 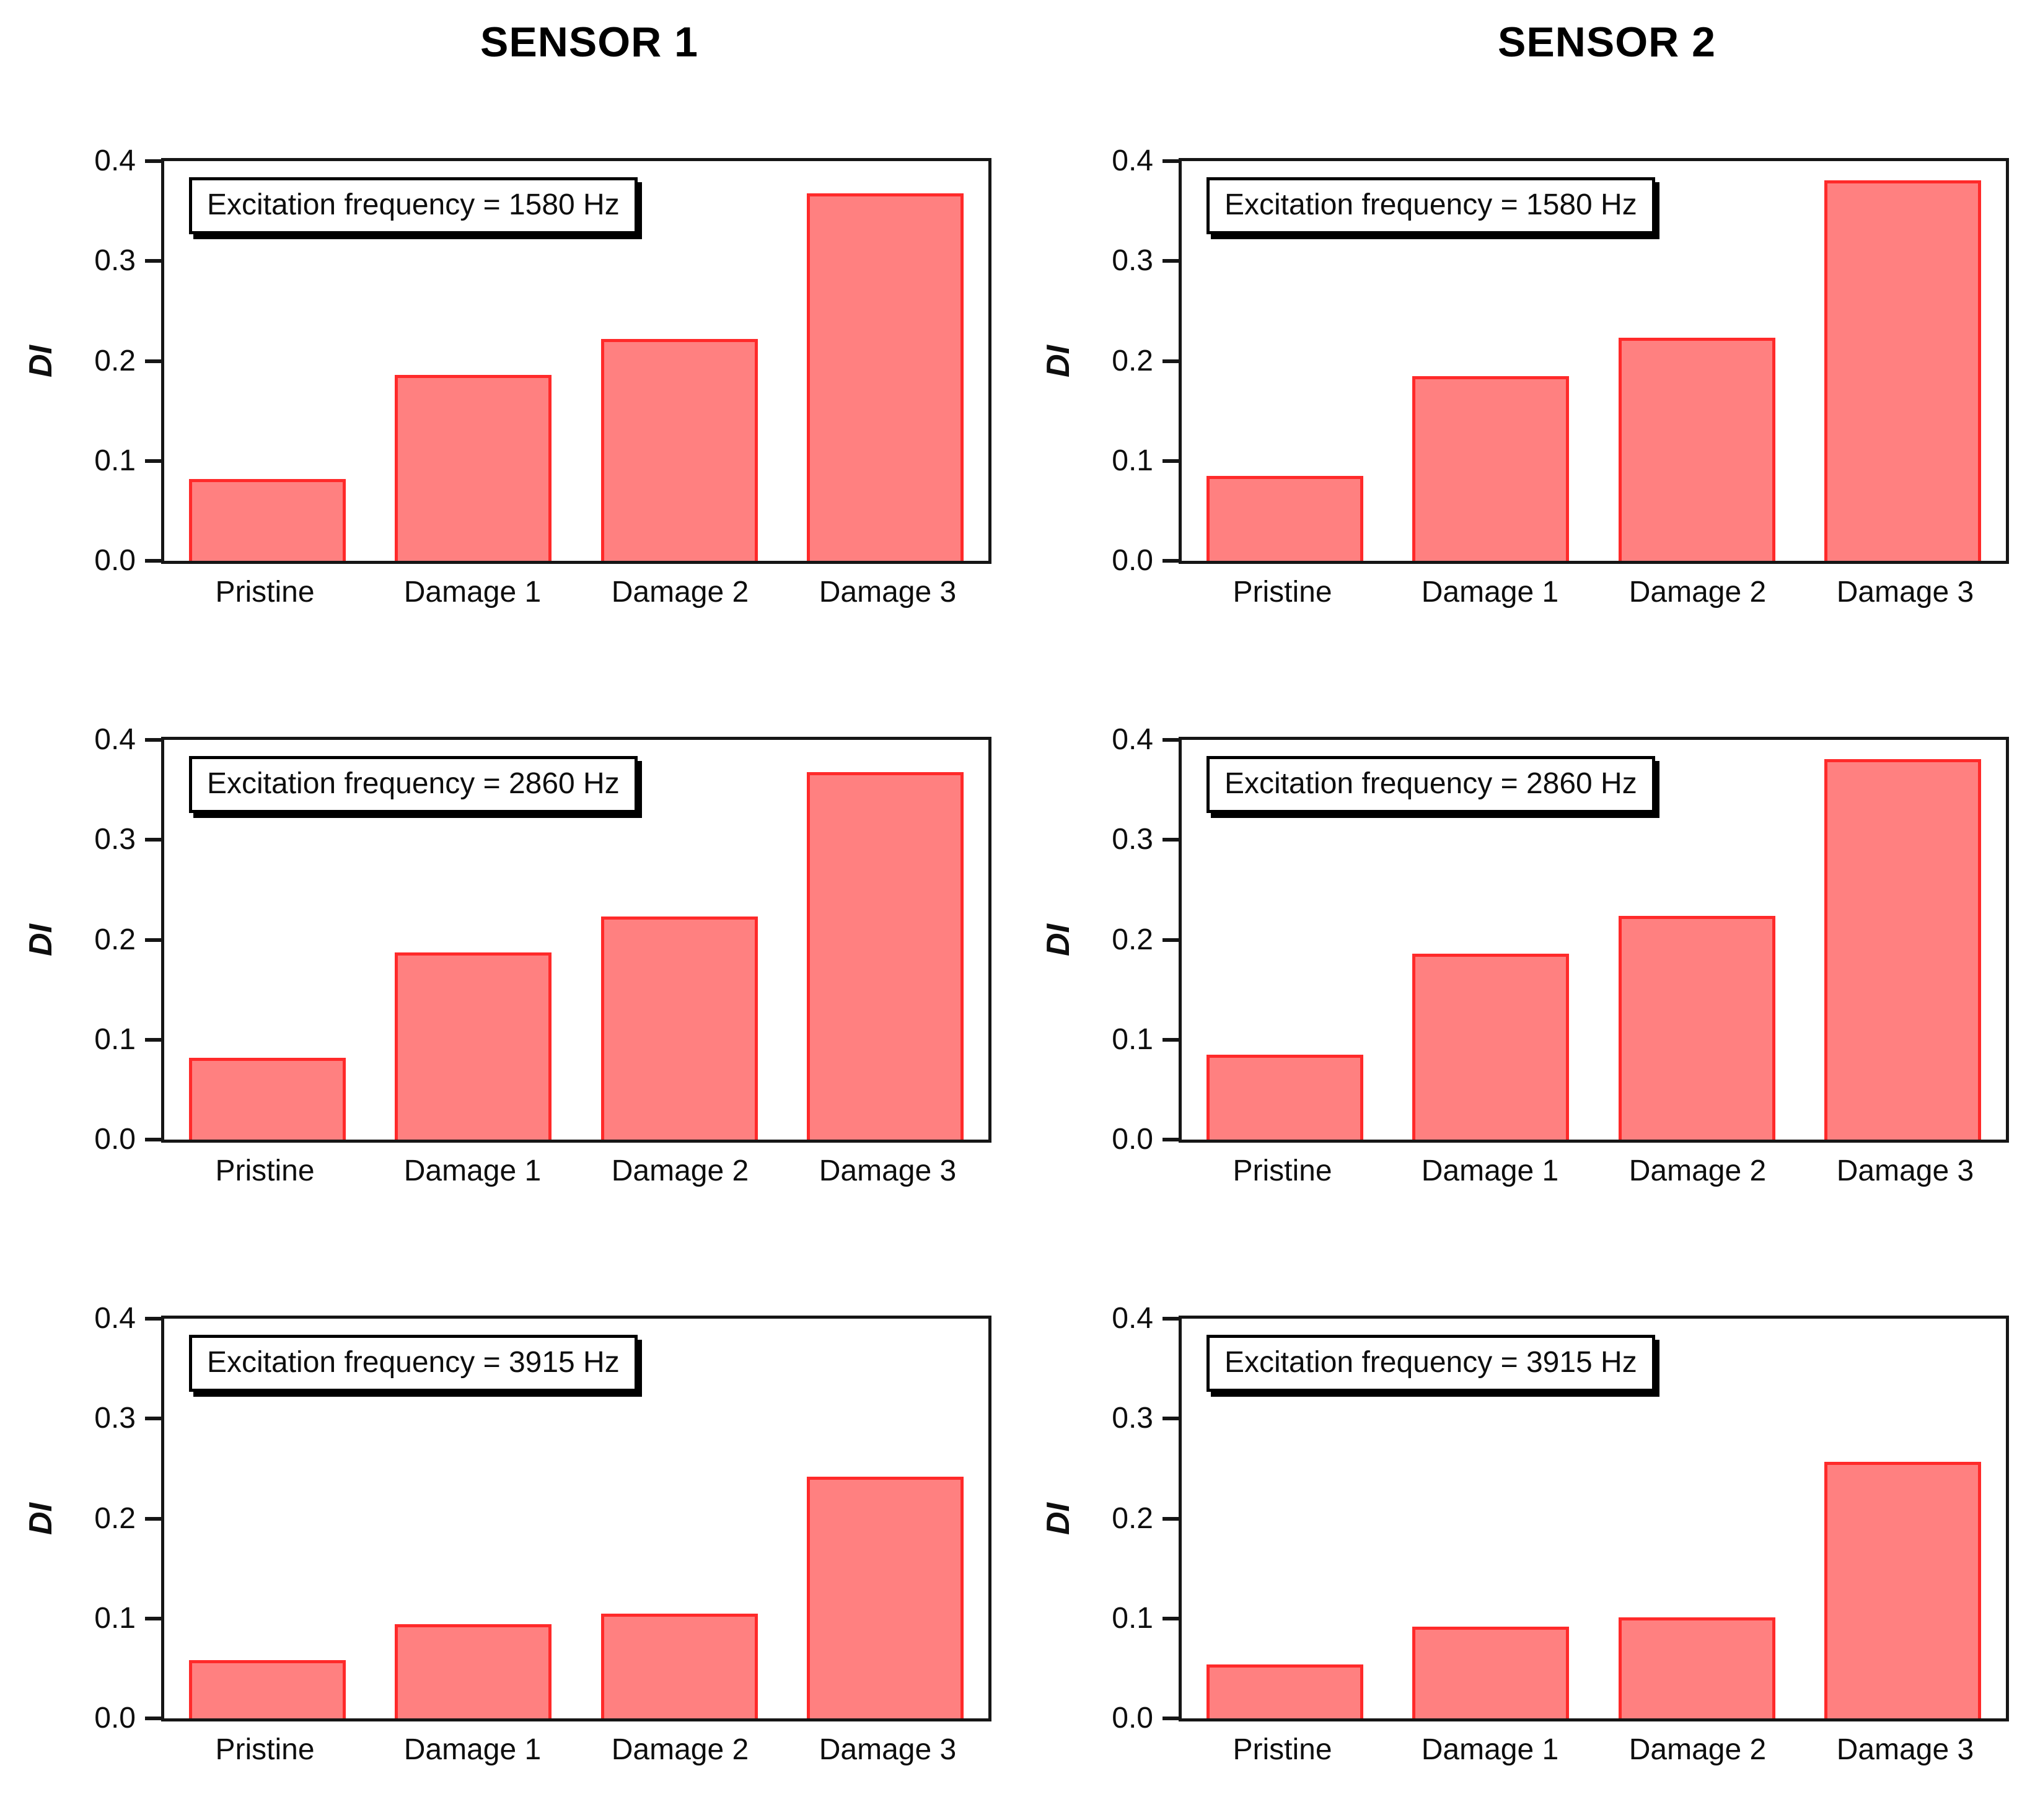 I want to click on figure-header: SENSOR 1 SENSOR 2, so click(x=1017, y=42).